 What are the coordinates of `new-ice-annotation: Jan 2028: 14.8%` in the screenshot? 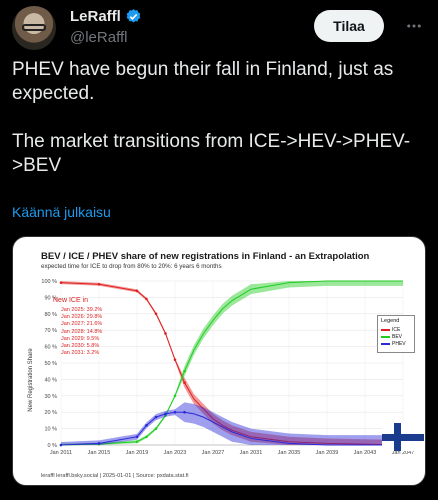 It's located at (82, 331).